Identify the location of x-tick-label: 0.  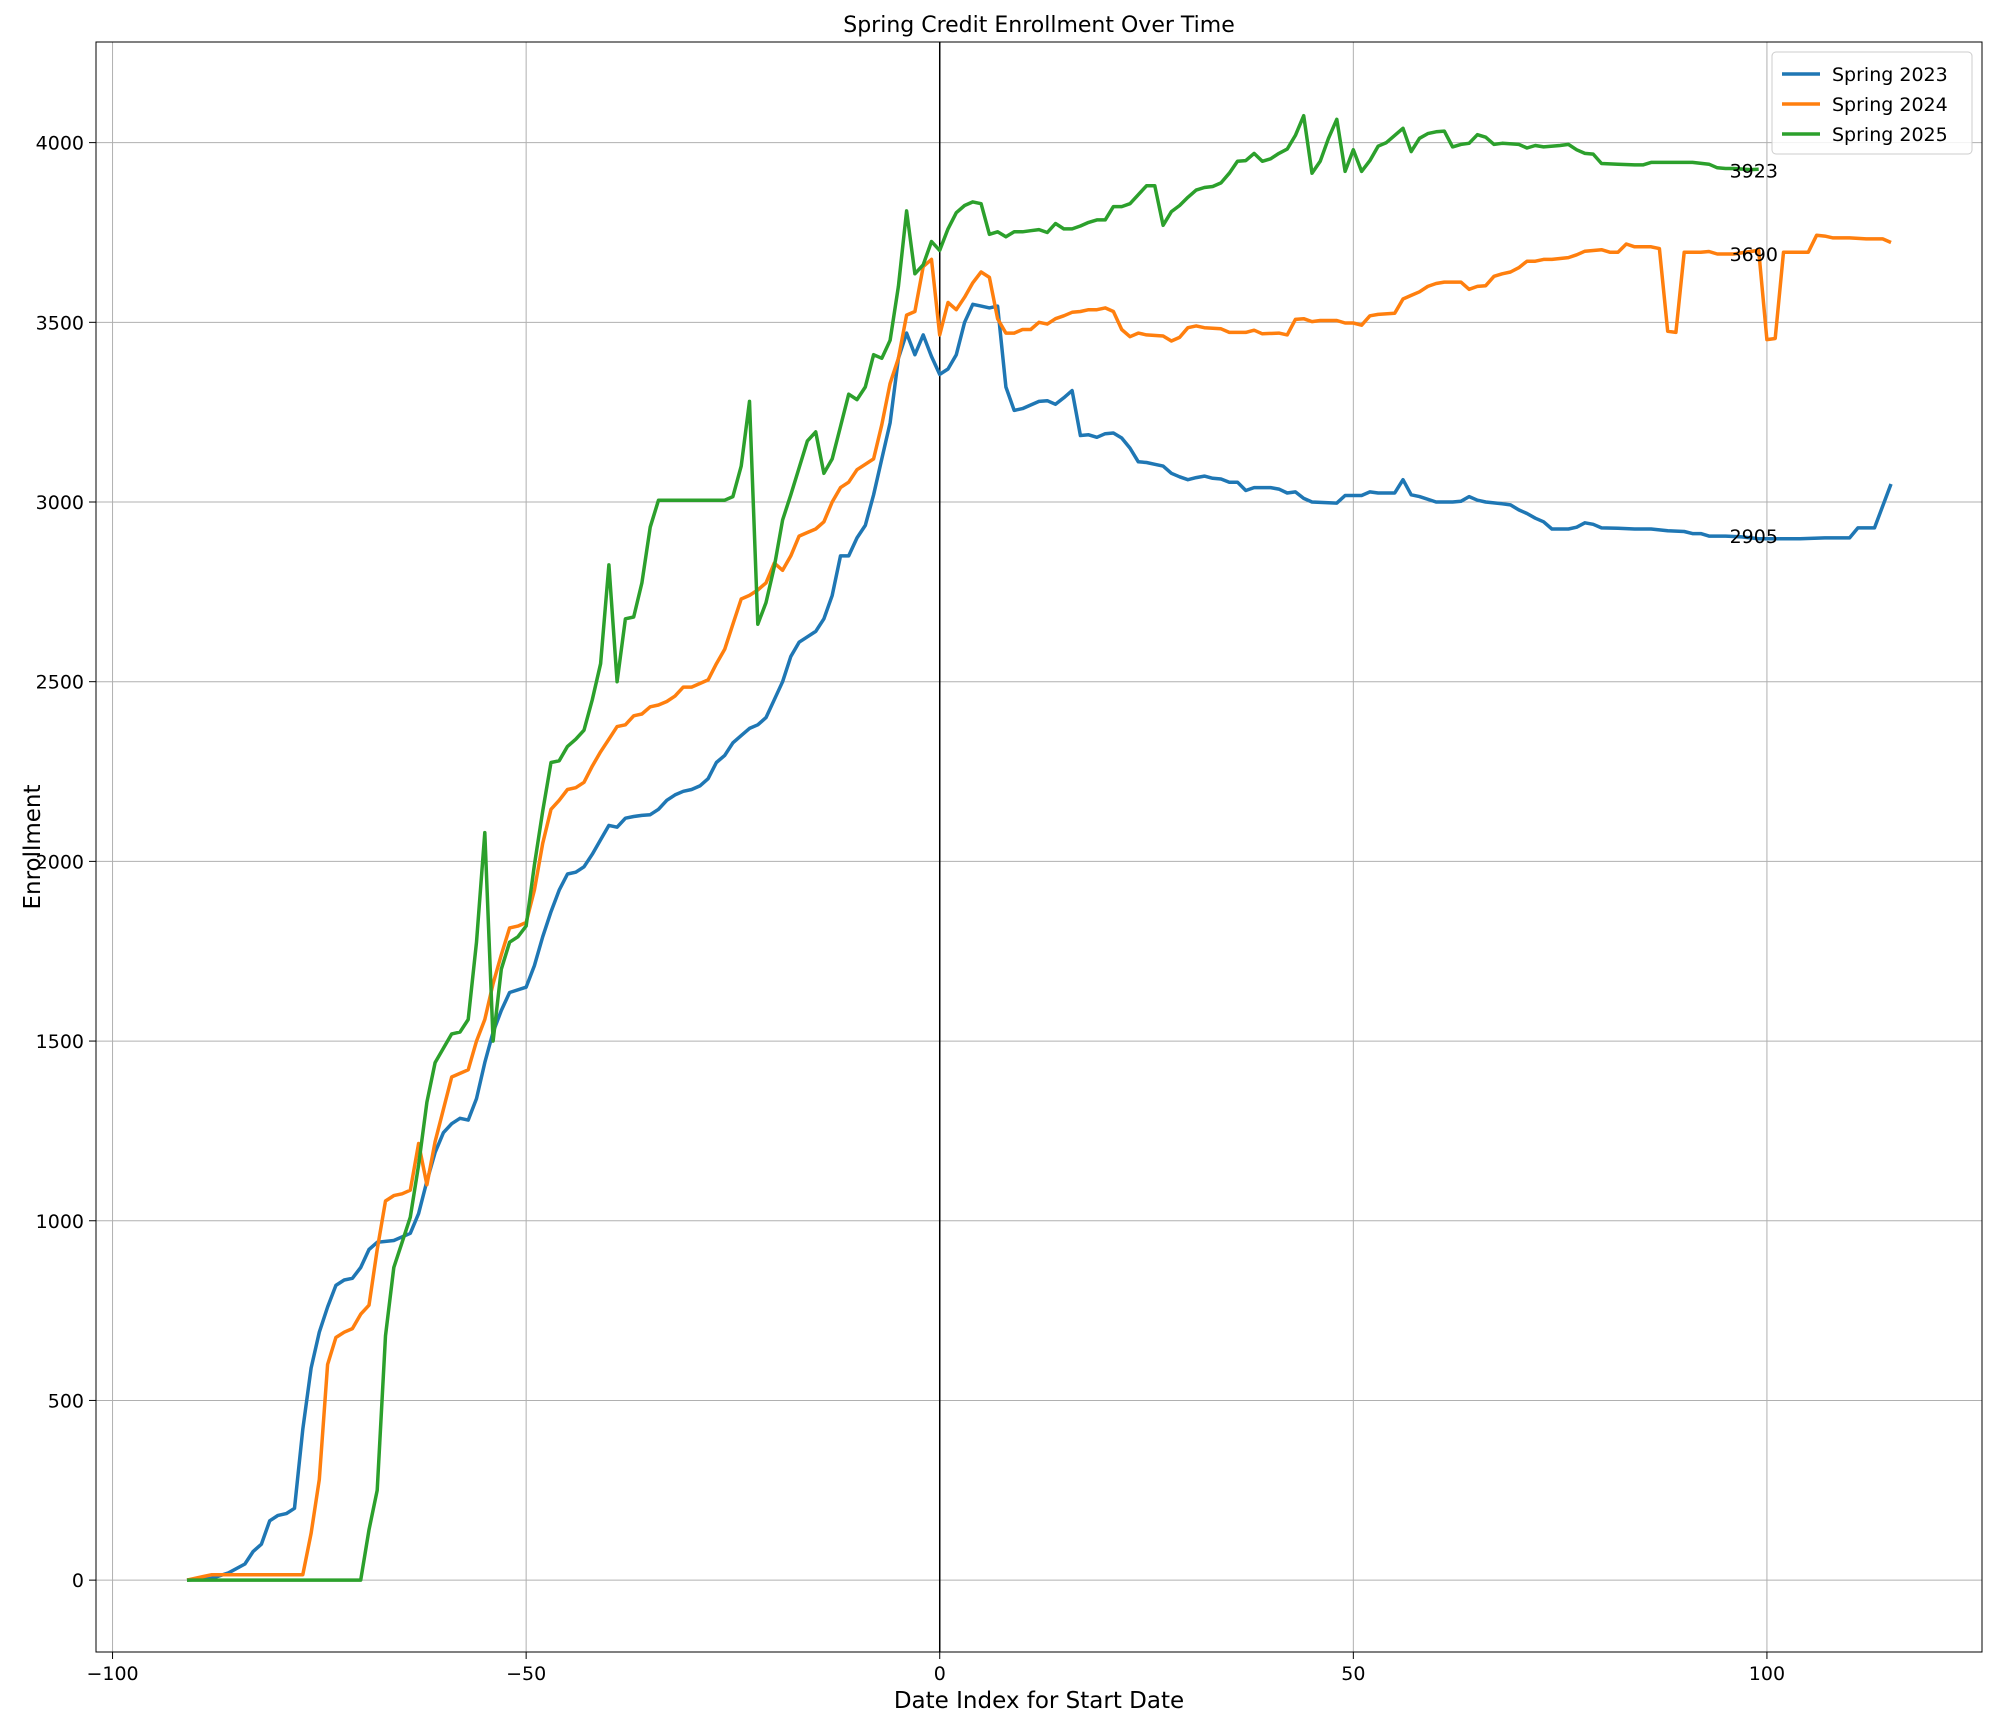
(940, 1674).